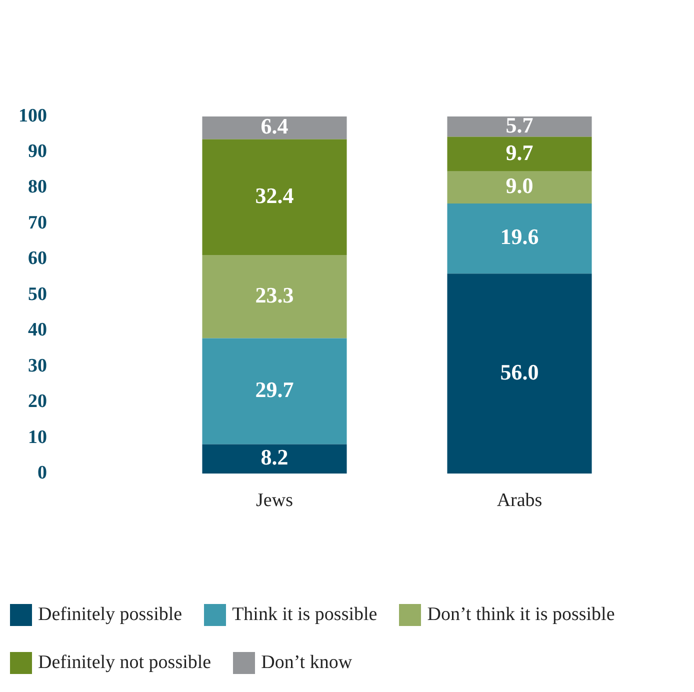 Image resolution: width=694 pixels, height=692 pixels. What do you see at coordinates (37, 151) in the screenshot?
I see `y-tick-label: 90` at bounding box center [37, 151].